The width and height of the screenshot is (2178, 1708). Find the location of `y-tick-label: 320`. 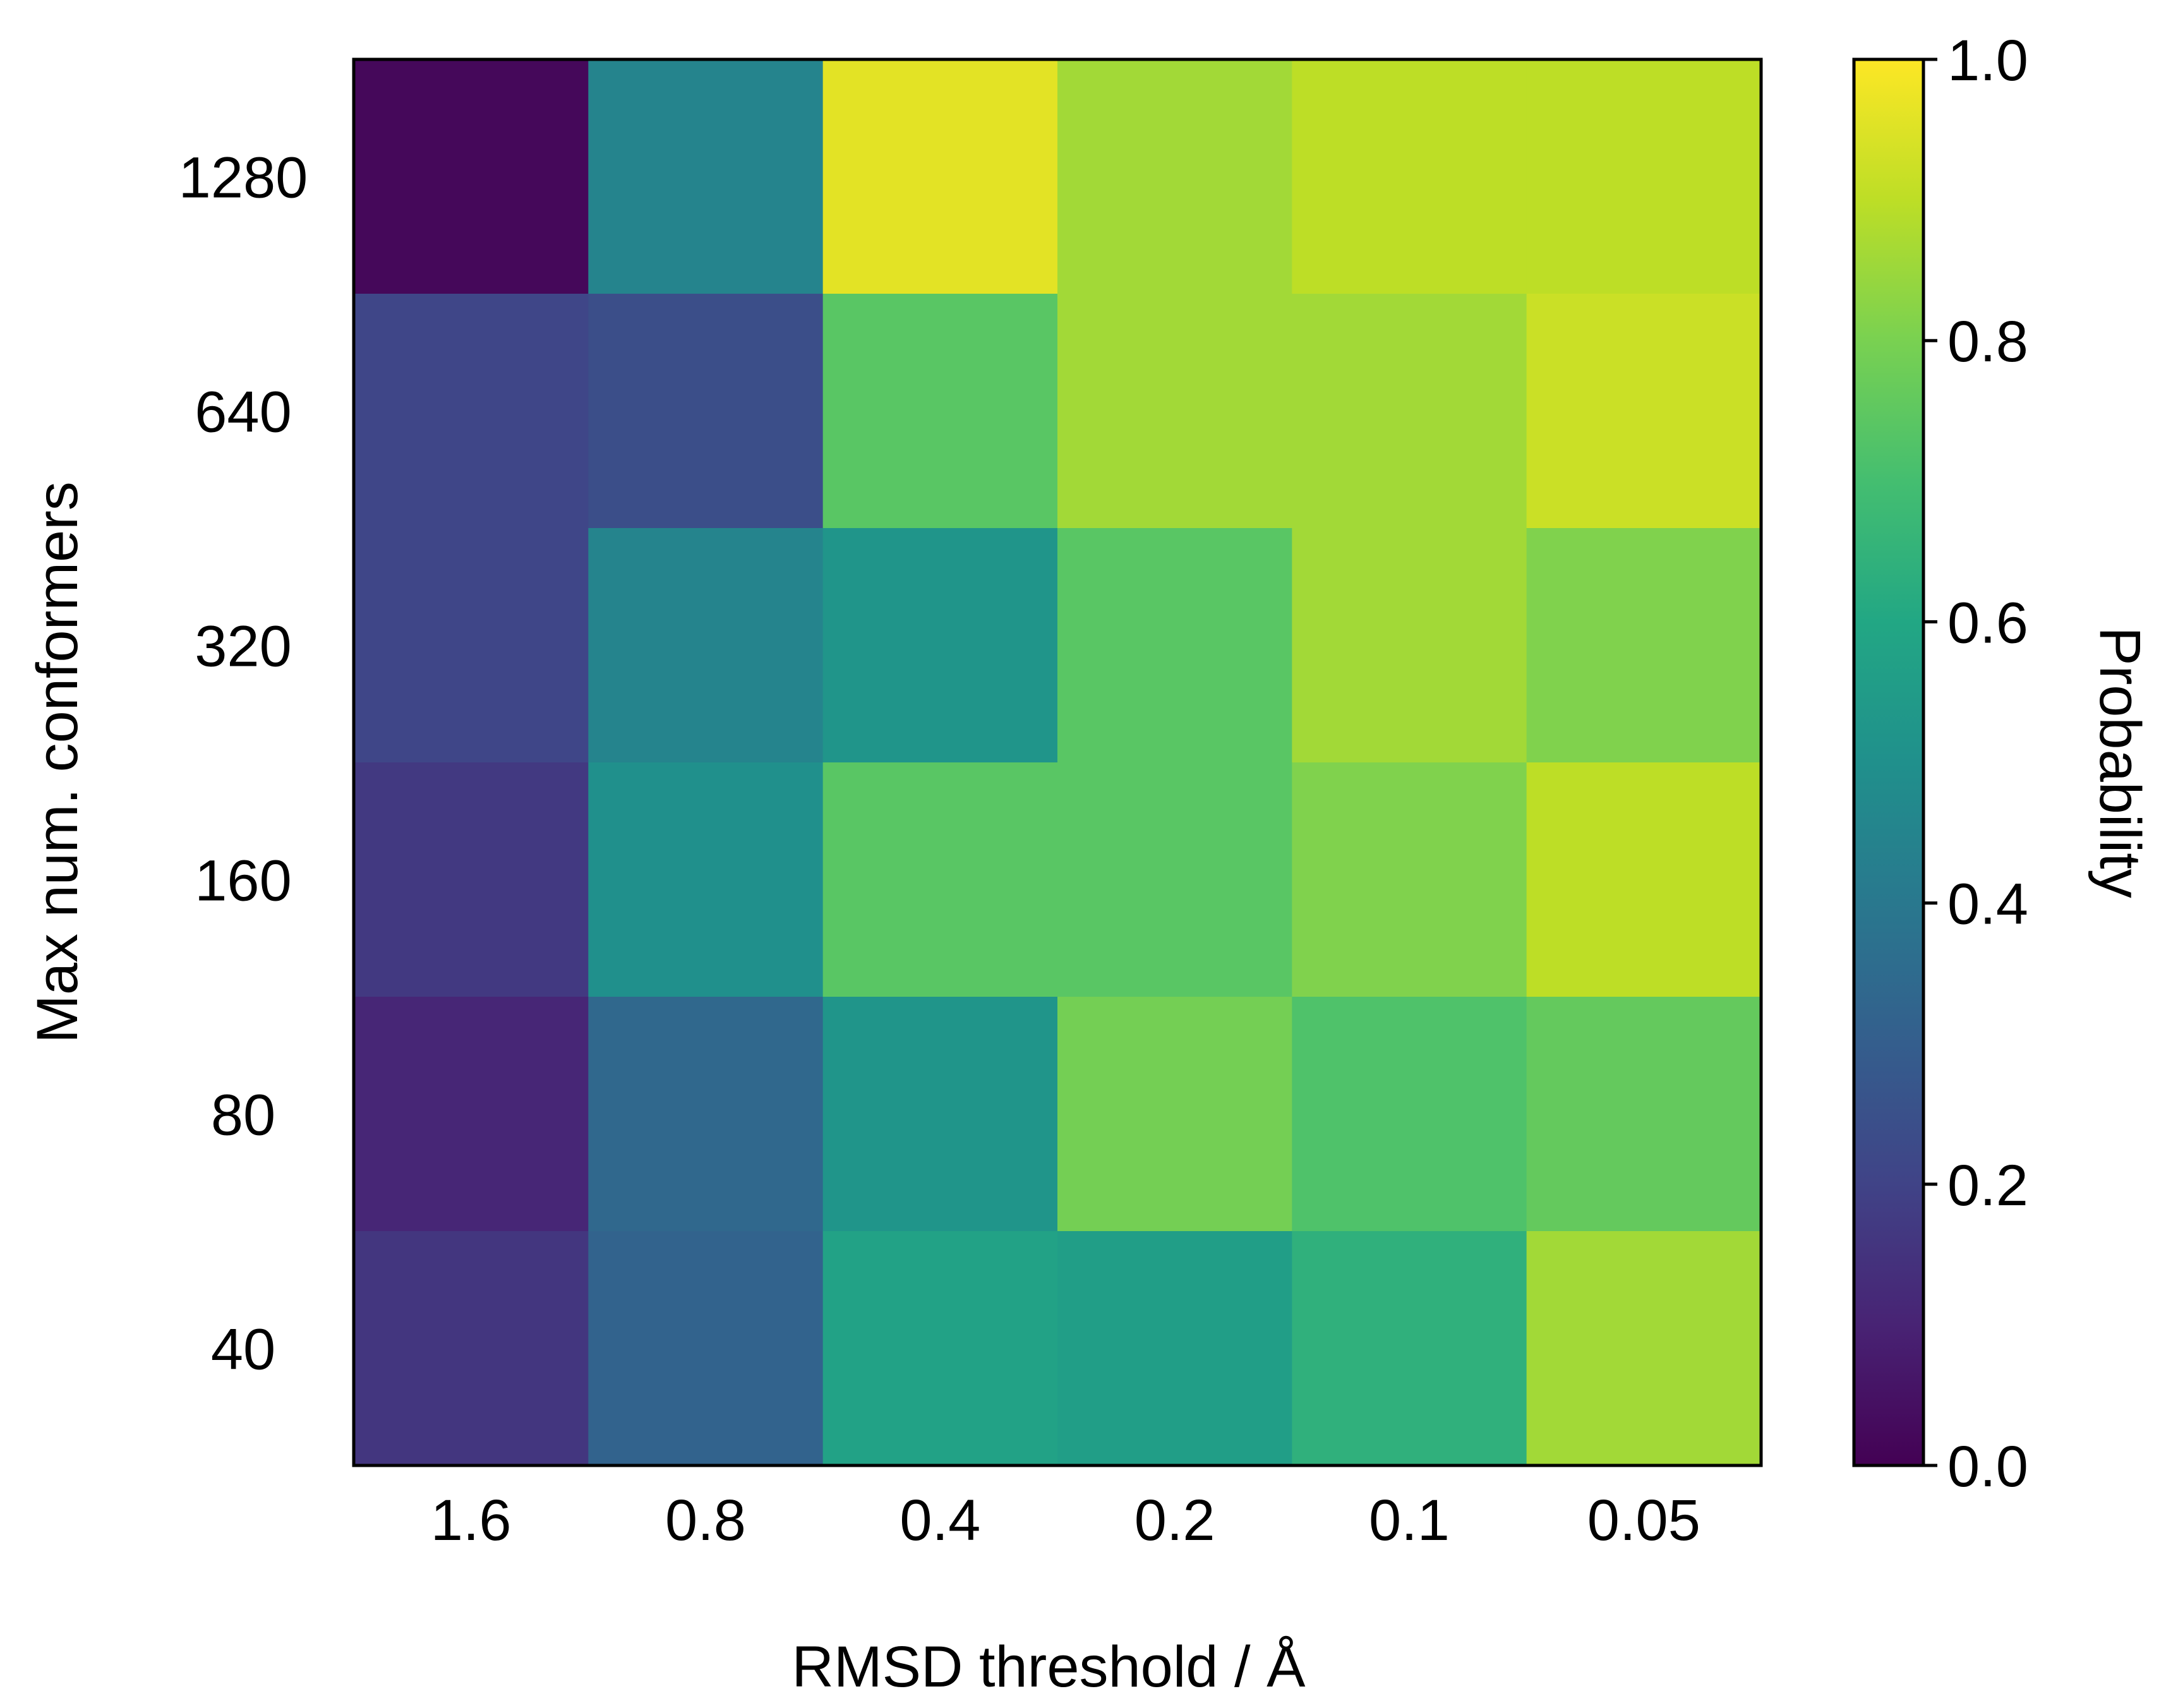

y-tick-label: 320 is located at coordinates (243, 647).